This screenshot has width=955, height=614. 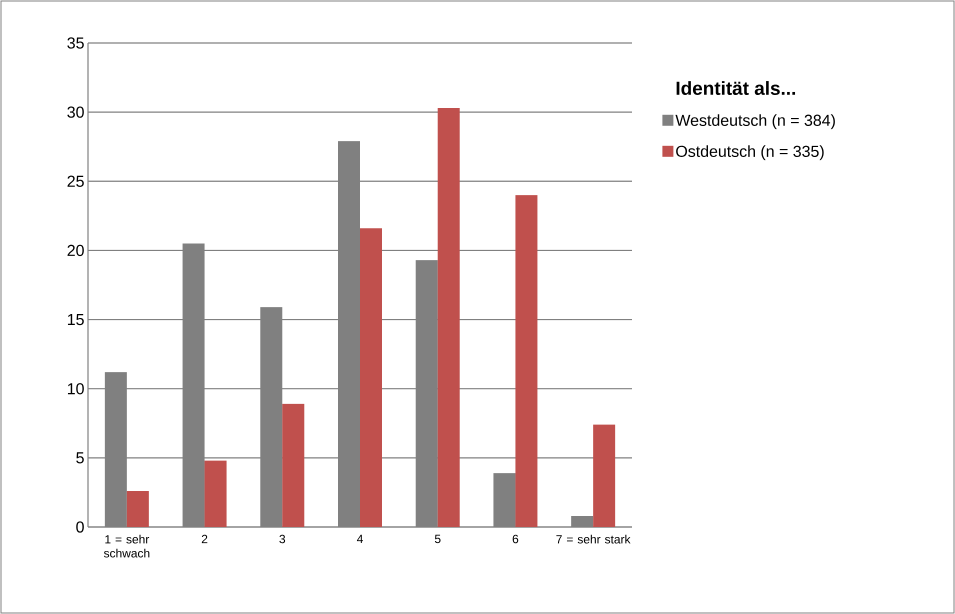 What do you see at coordinates (76, 250) in the screenshot?
I see `y-tick-label: 20` at bounding box center [76, 250].